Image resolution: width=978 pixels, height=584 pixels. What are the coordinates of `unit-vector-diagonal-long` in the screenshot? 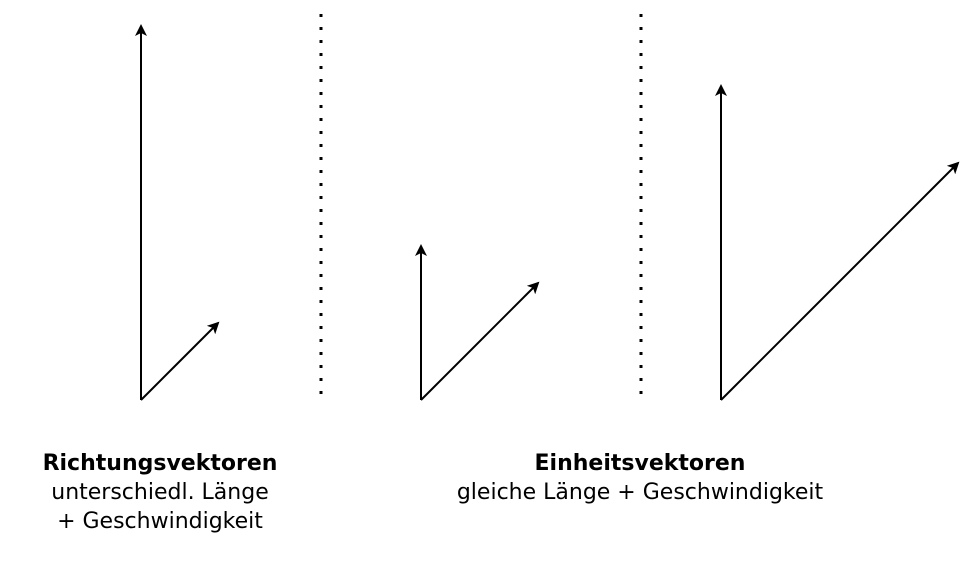 It's located at (840, 281).